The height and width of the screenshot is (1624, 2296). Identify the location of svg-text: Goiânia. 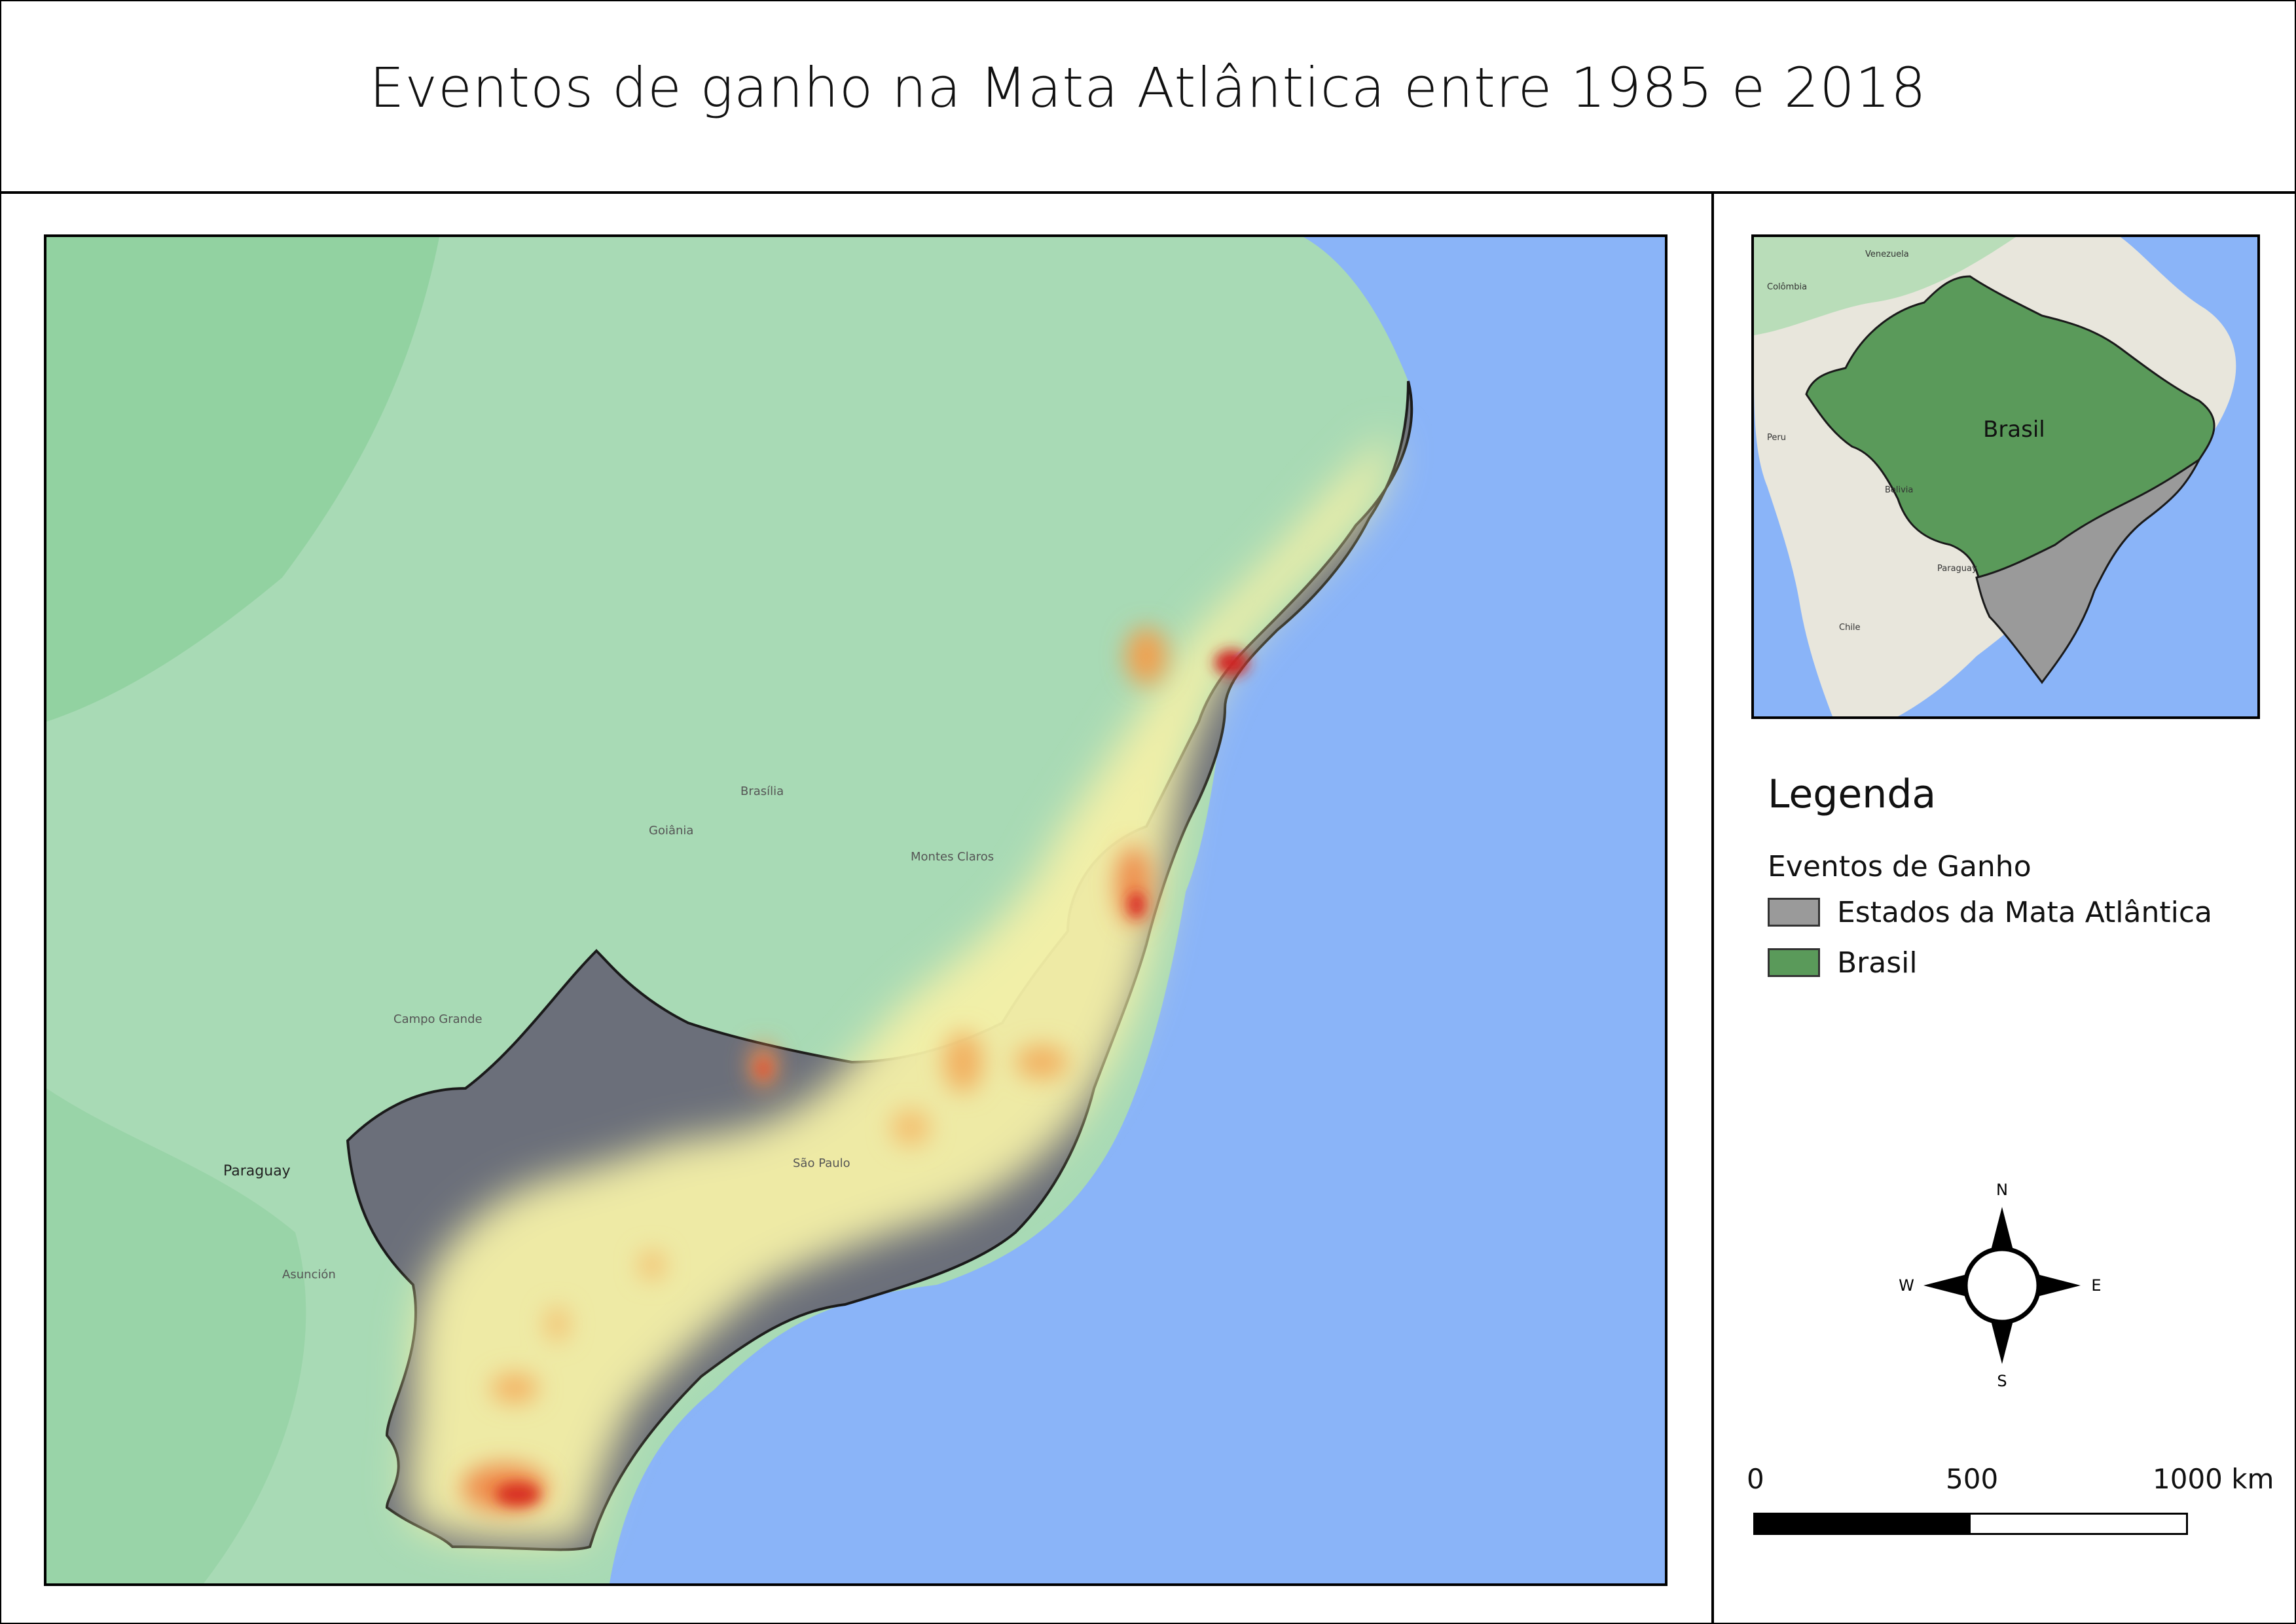
(671, 831).